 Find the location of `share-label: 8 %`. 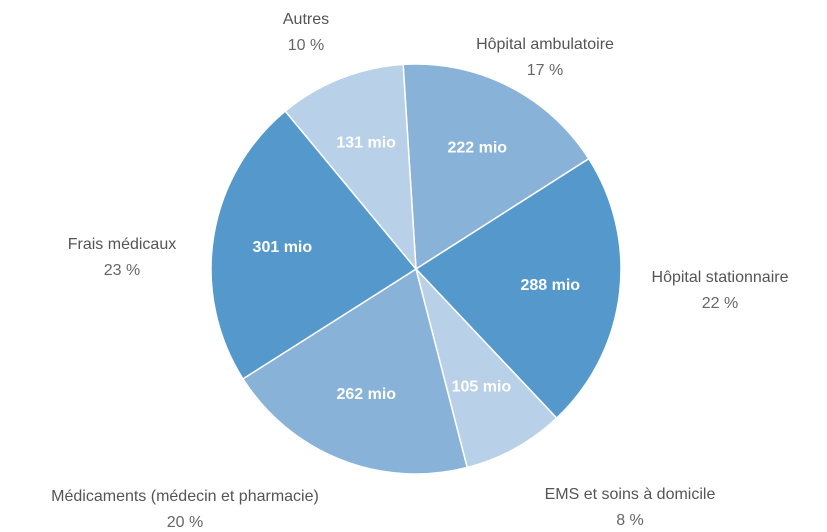

share-label: 8 % is located at coordinates (630, 520).